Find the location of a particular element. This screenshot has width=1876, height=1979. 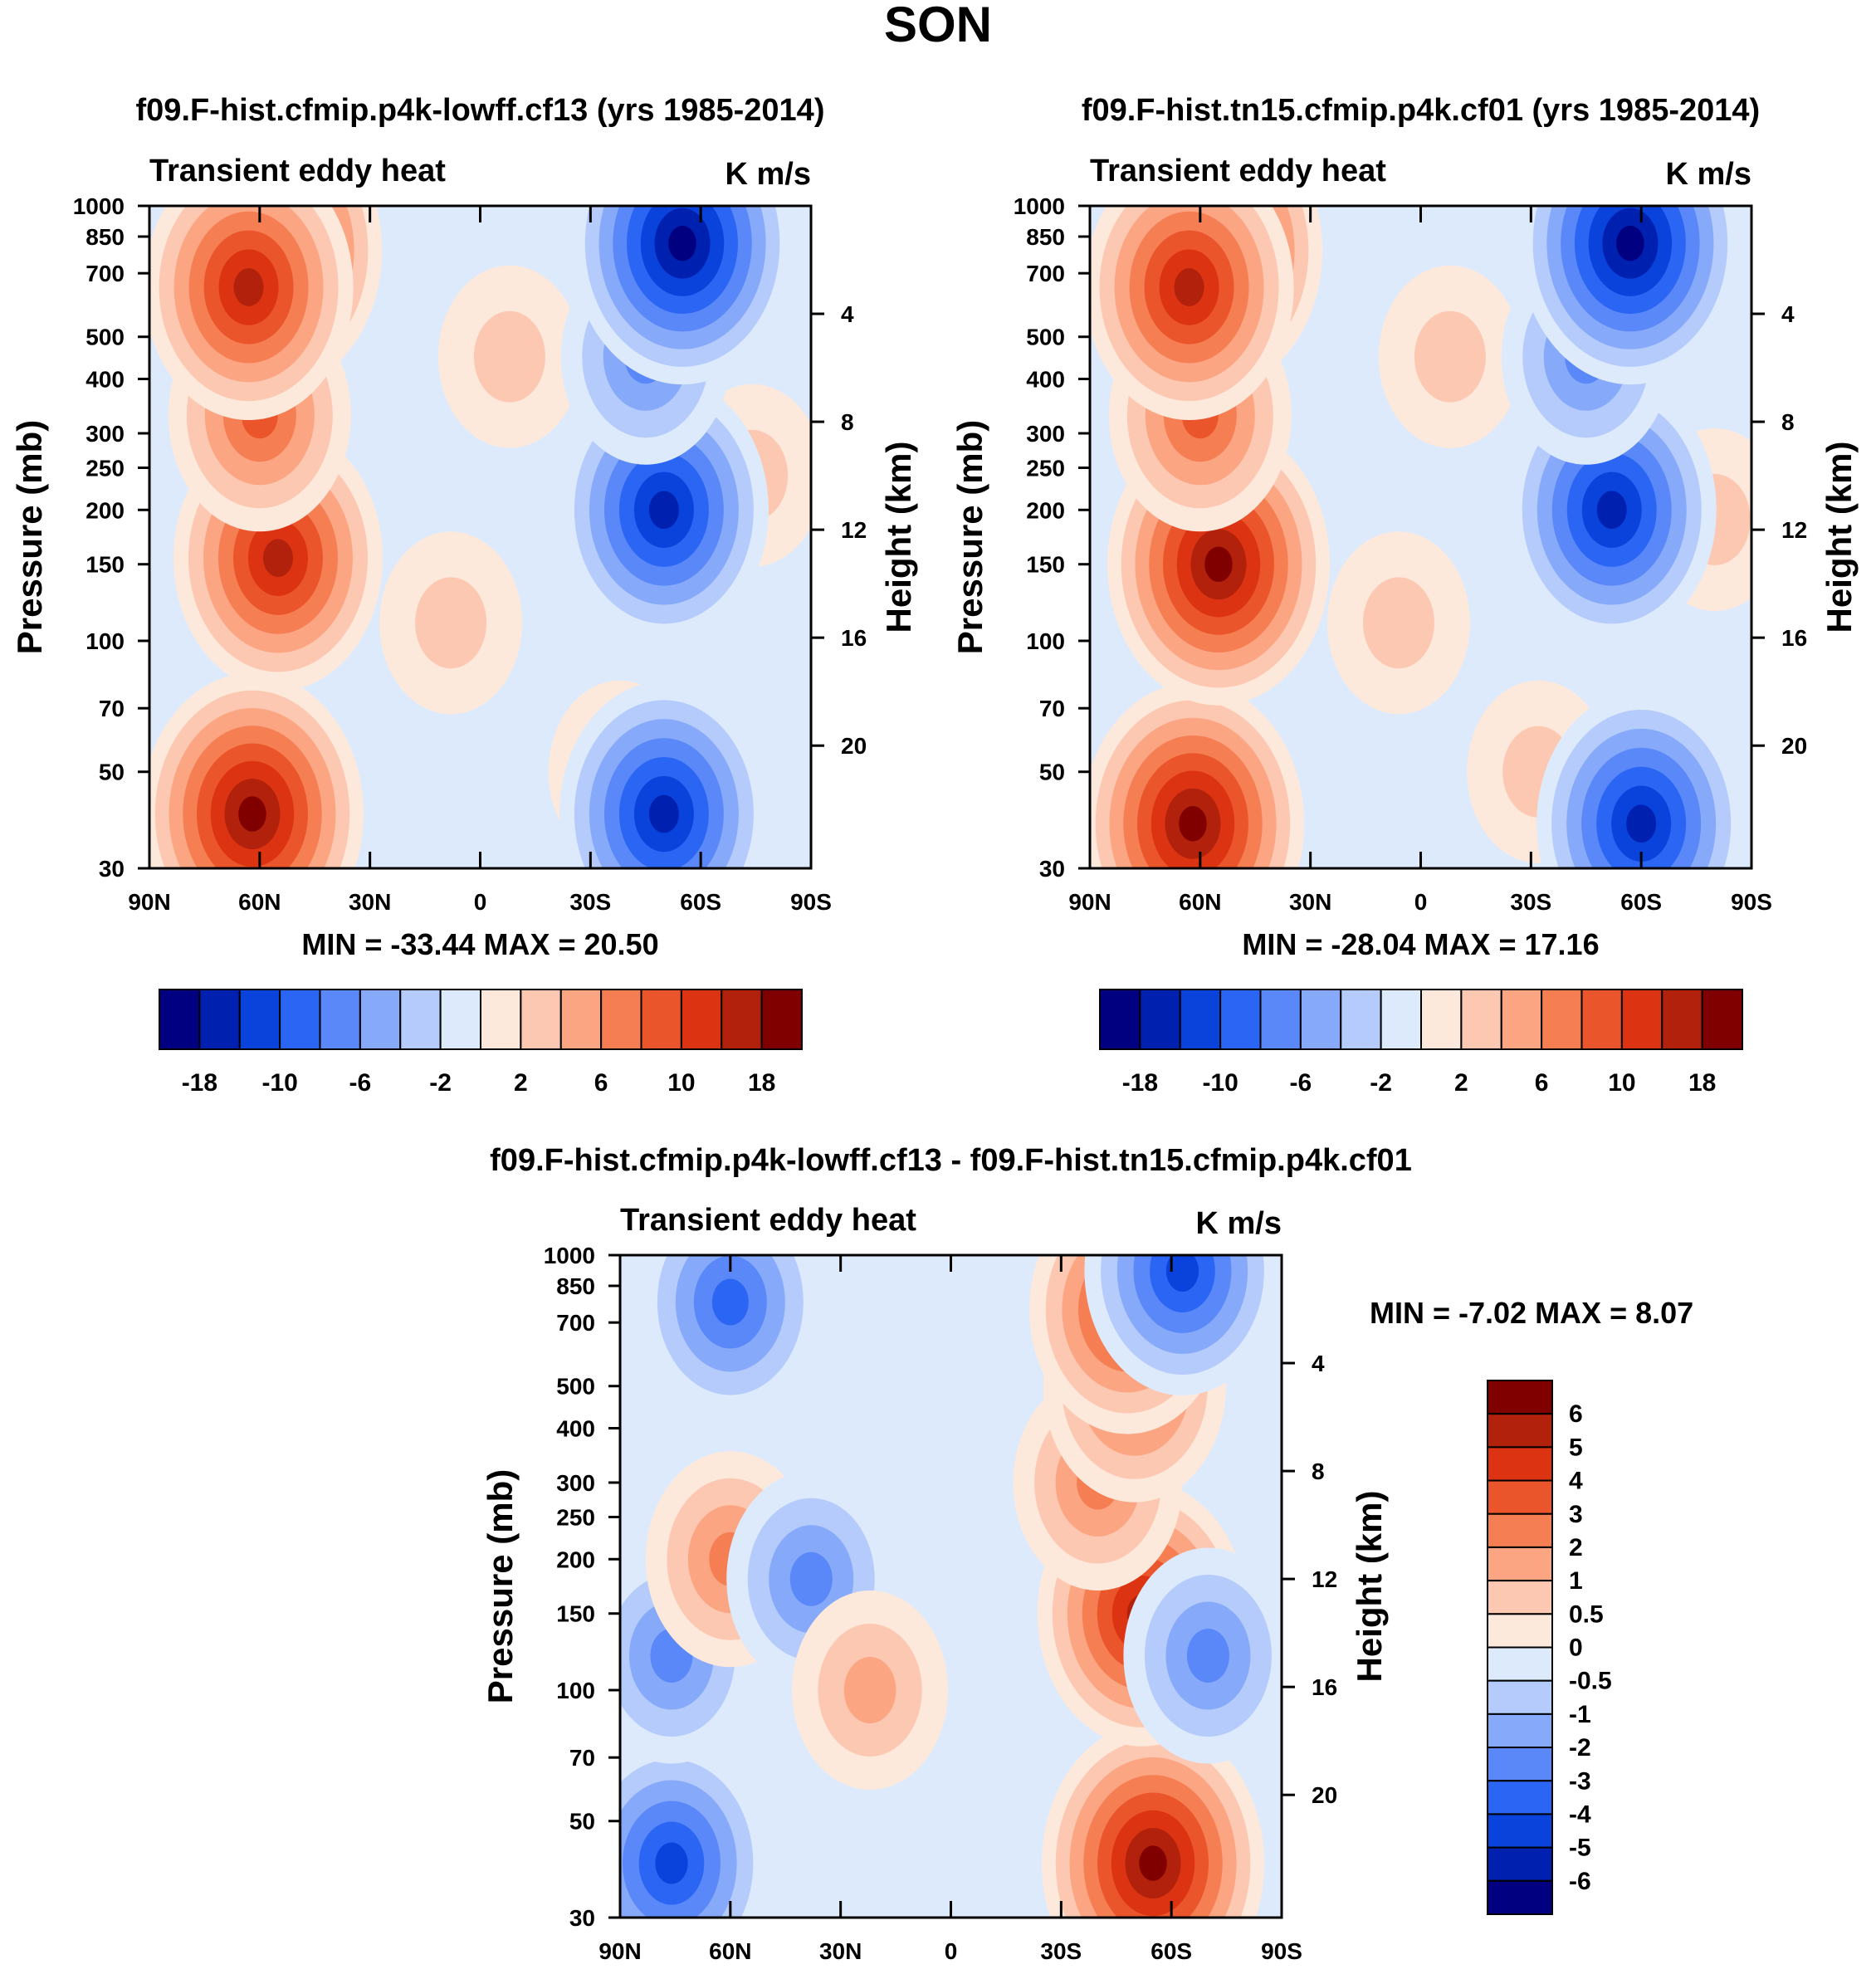

min-max-label: MIN = -33.44 MAX = 20.50 is located at coordinates (479, 944).